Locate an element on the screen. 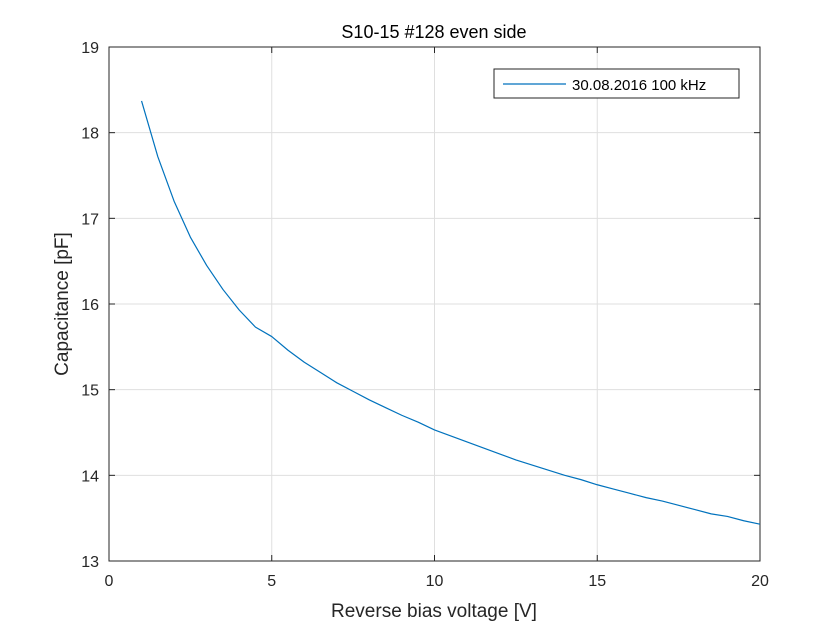 The image size is (840, 630). y-tick-label: 16 is located at coordinates (90, 305).